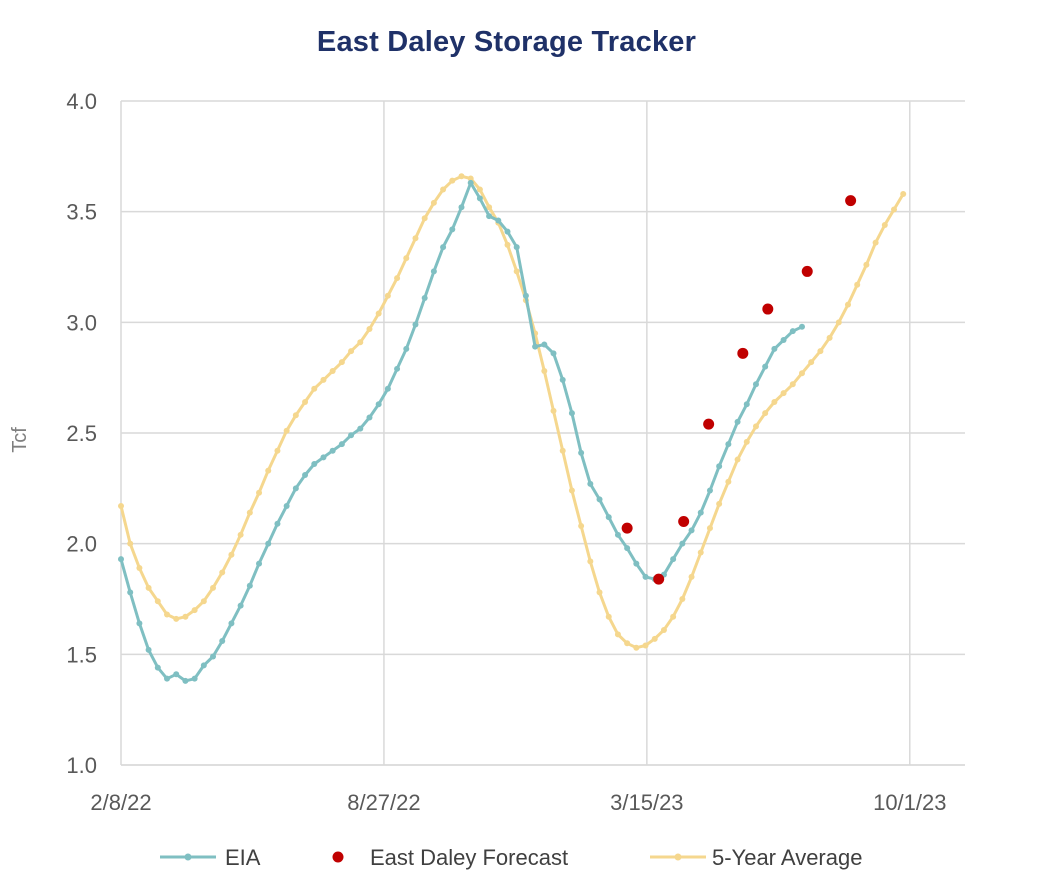  I want to click on y-tick-label: 3.5, so click(81, 212).